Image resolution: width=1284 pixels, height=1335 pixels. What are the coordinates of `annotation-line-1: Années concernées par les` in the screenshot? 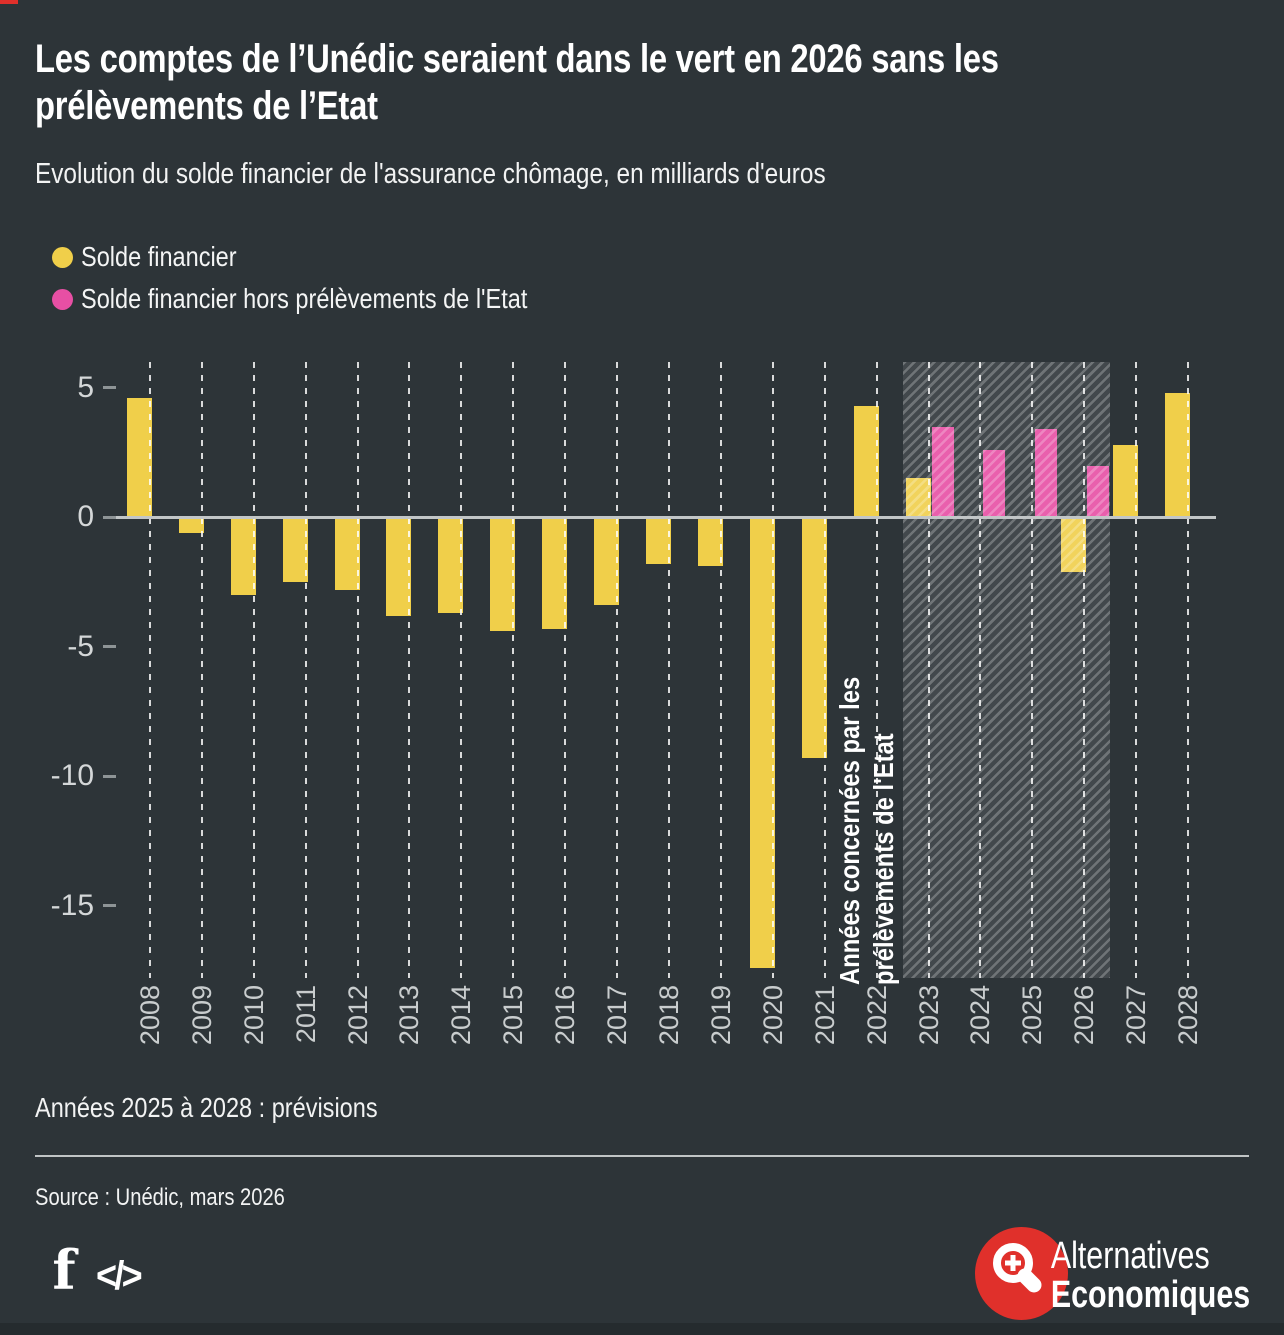 It's located at (849, 830).